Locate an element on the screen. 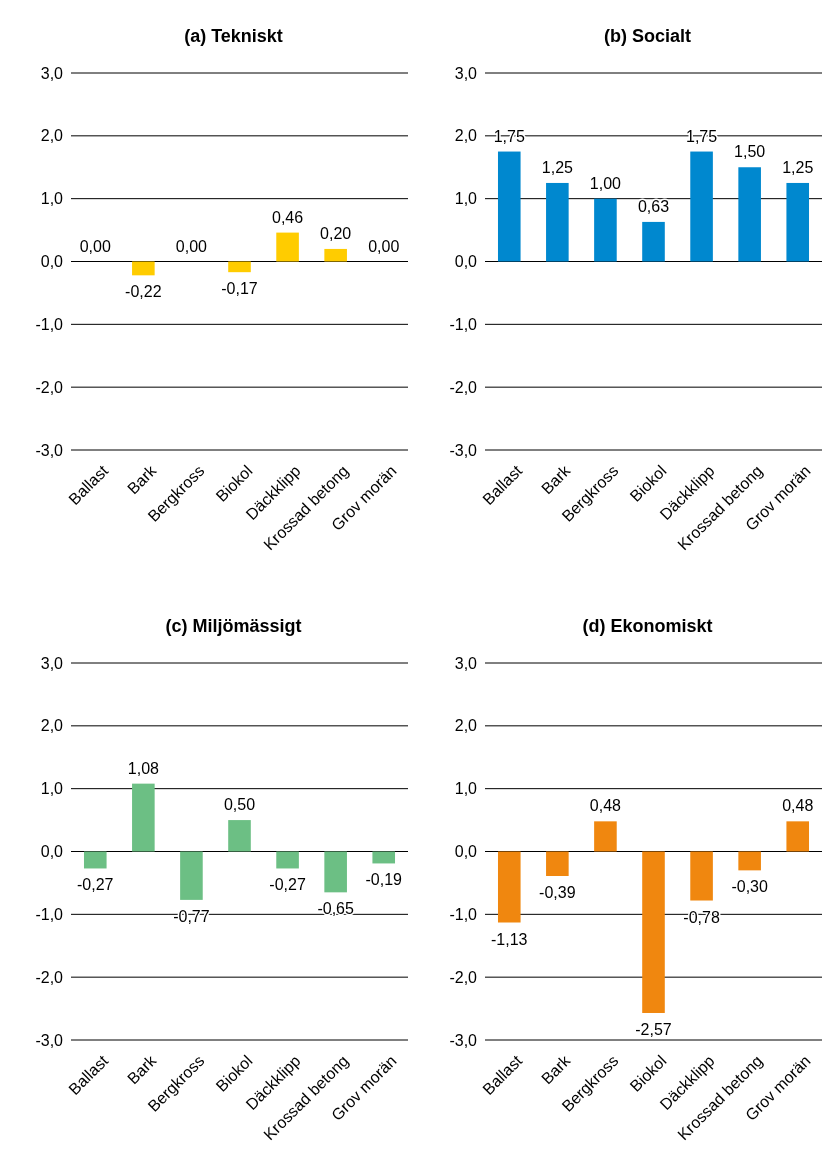 This screenshot has width=827, height=1156. data-label: -0,17 is located at coordinates (239, 289).